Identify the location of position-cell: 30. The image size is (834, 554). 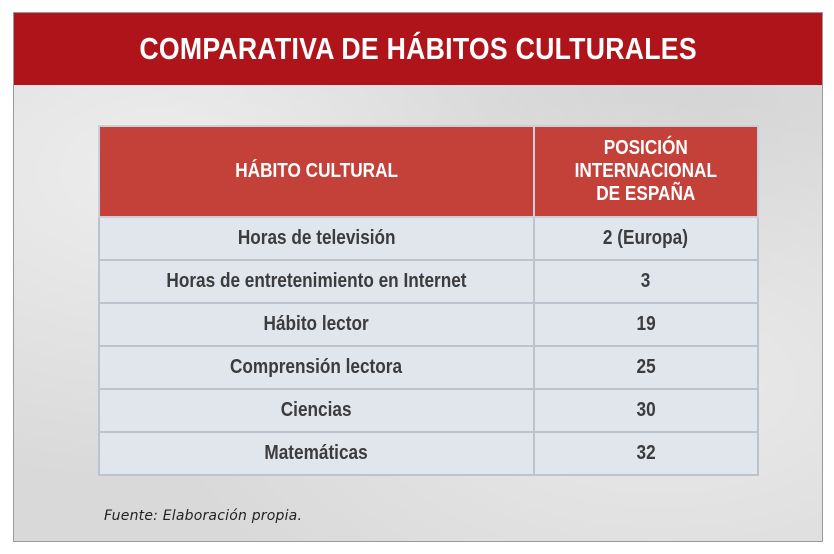
(646, 410).